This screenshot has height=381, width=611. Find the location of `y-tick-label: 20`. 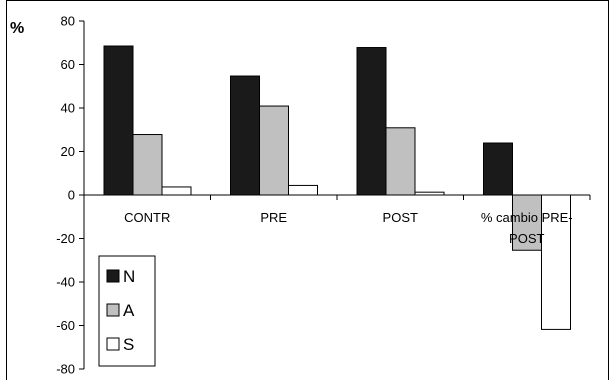

y-tick-label: 20 is located at coordinates (68, 151).